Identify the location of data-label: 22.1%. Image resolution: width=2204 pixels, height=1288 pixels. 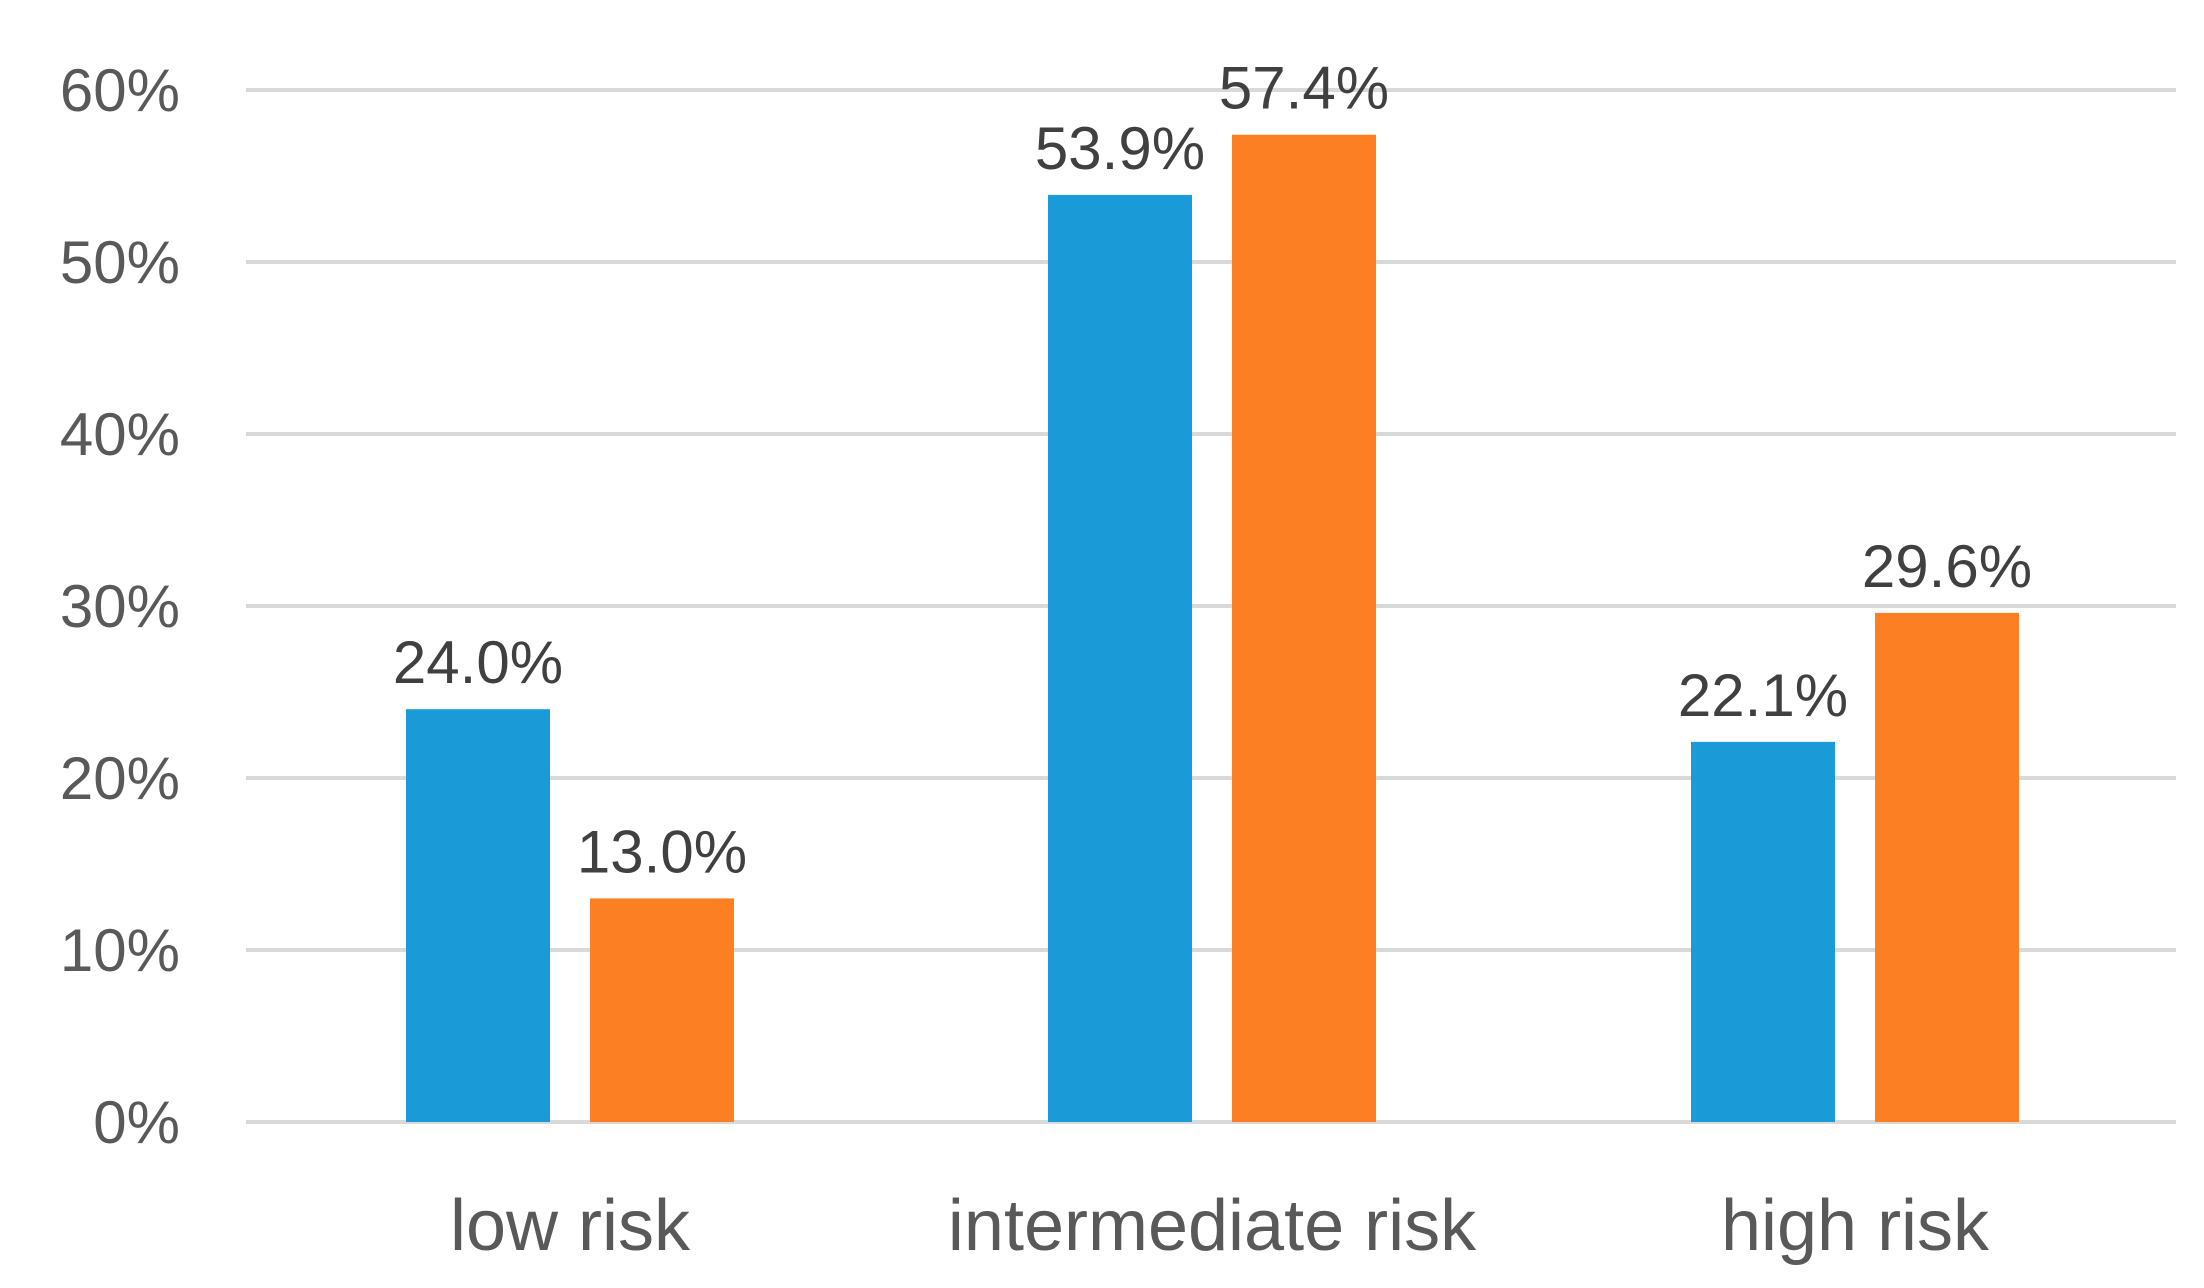
(1763, 695).